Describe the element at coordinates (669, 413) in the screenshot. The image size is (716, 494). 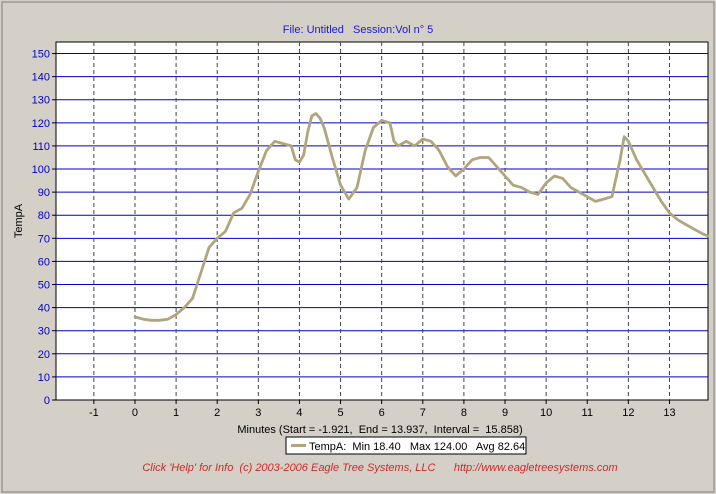
I see `x-tick-label: 13` at that location.